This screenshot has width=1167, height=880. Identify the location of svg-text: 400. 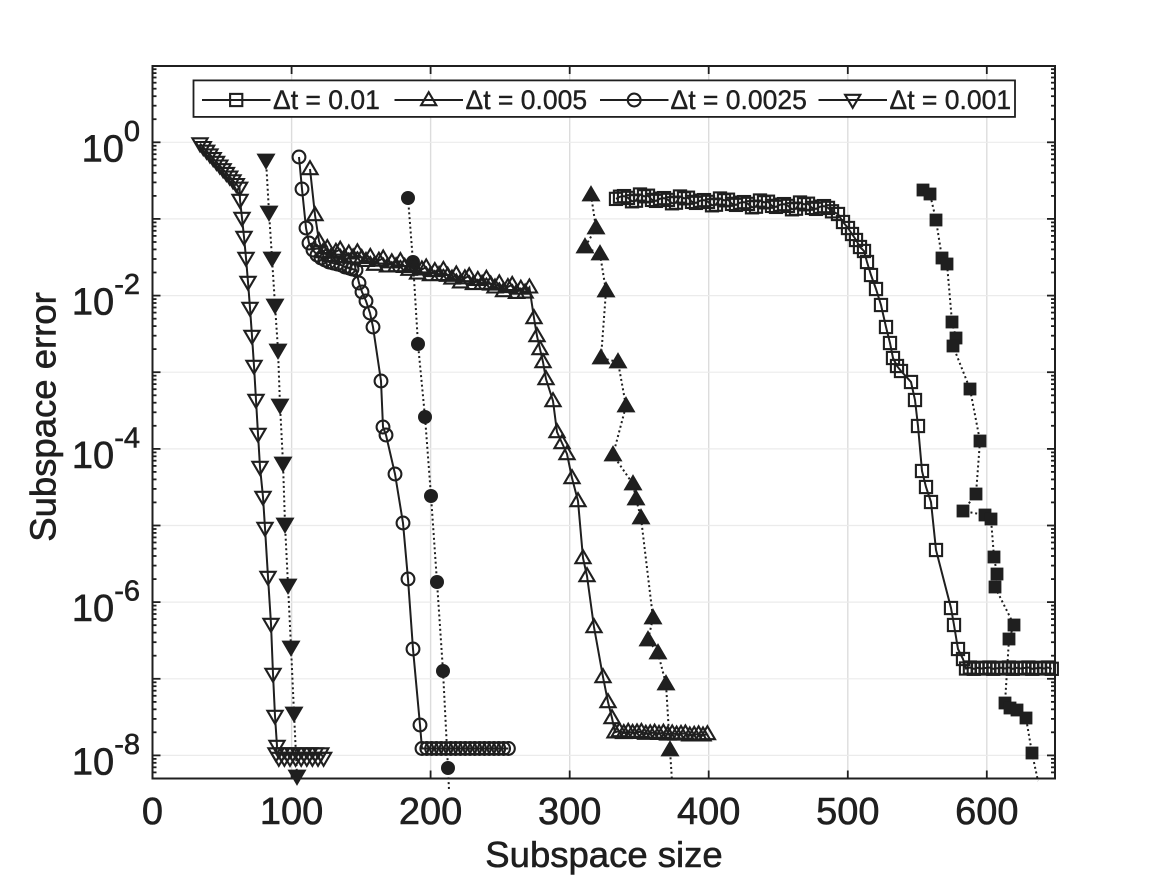
(708, 812).